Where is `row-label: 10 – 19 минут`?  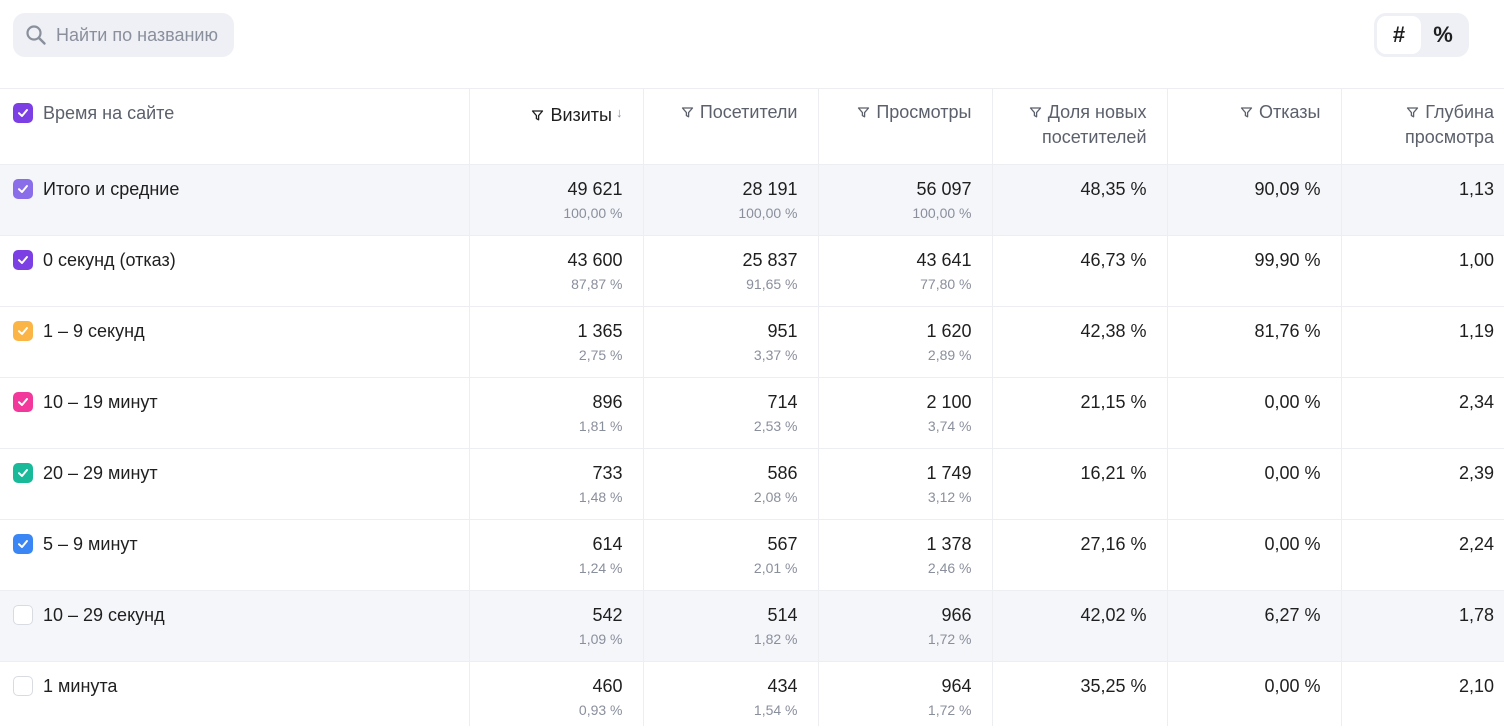 row-label: 10 – 19 минут is located at coordinates (100, 402).